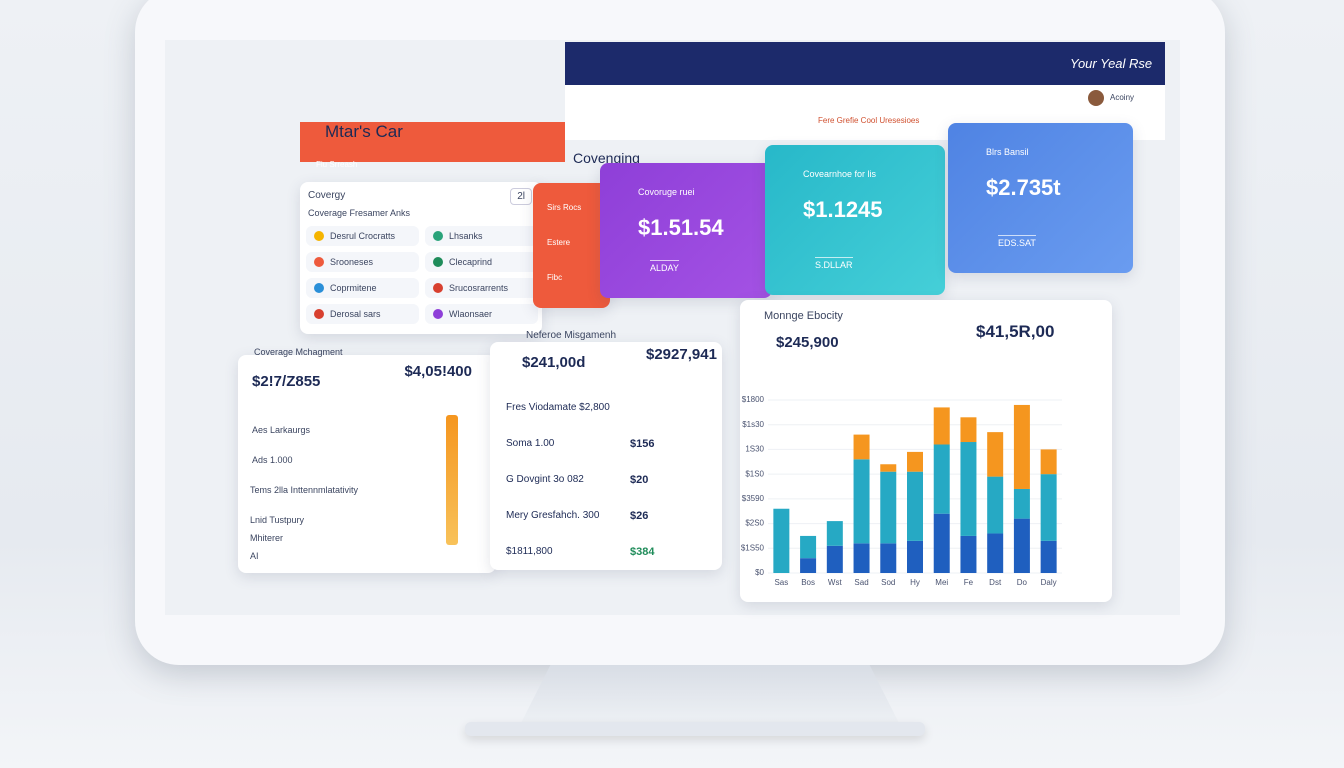  What do you see at coordinates (272, 460) in the screenshot?
I see `management-row: Ads 1.000` at bounding box center [272, 460].